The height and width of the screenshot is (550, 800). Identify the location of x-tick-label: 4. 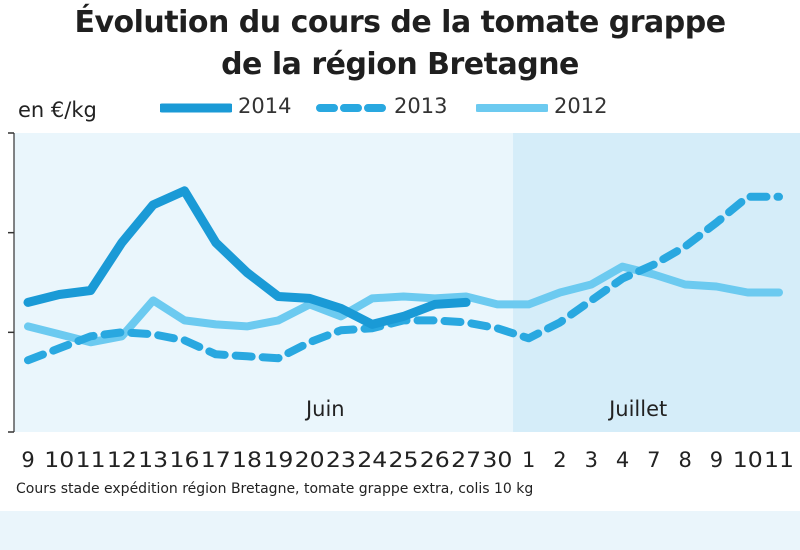
(622, 460).